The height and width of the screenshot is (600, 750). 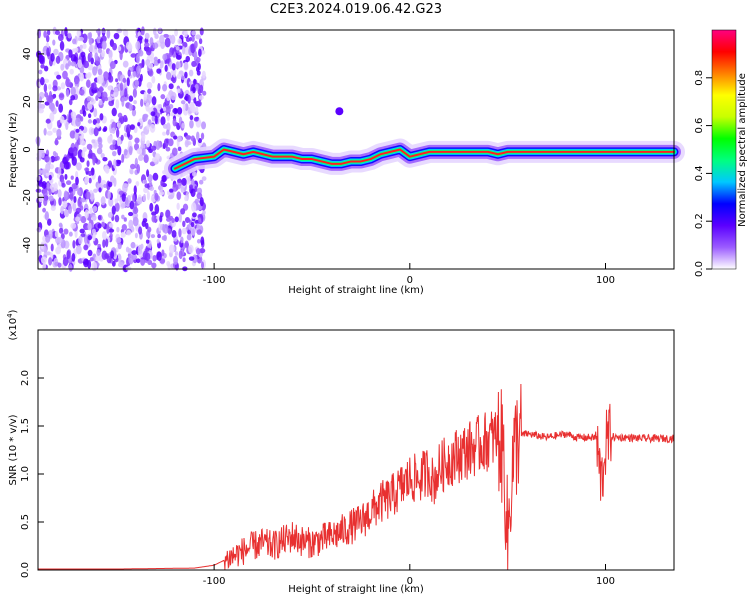 What do you see at coordinates (742, 150) in the screenshot?
I see `colorbar-label: Normalized spectral amplitude` at bounding box center [742, 150].